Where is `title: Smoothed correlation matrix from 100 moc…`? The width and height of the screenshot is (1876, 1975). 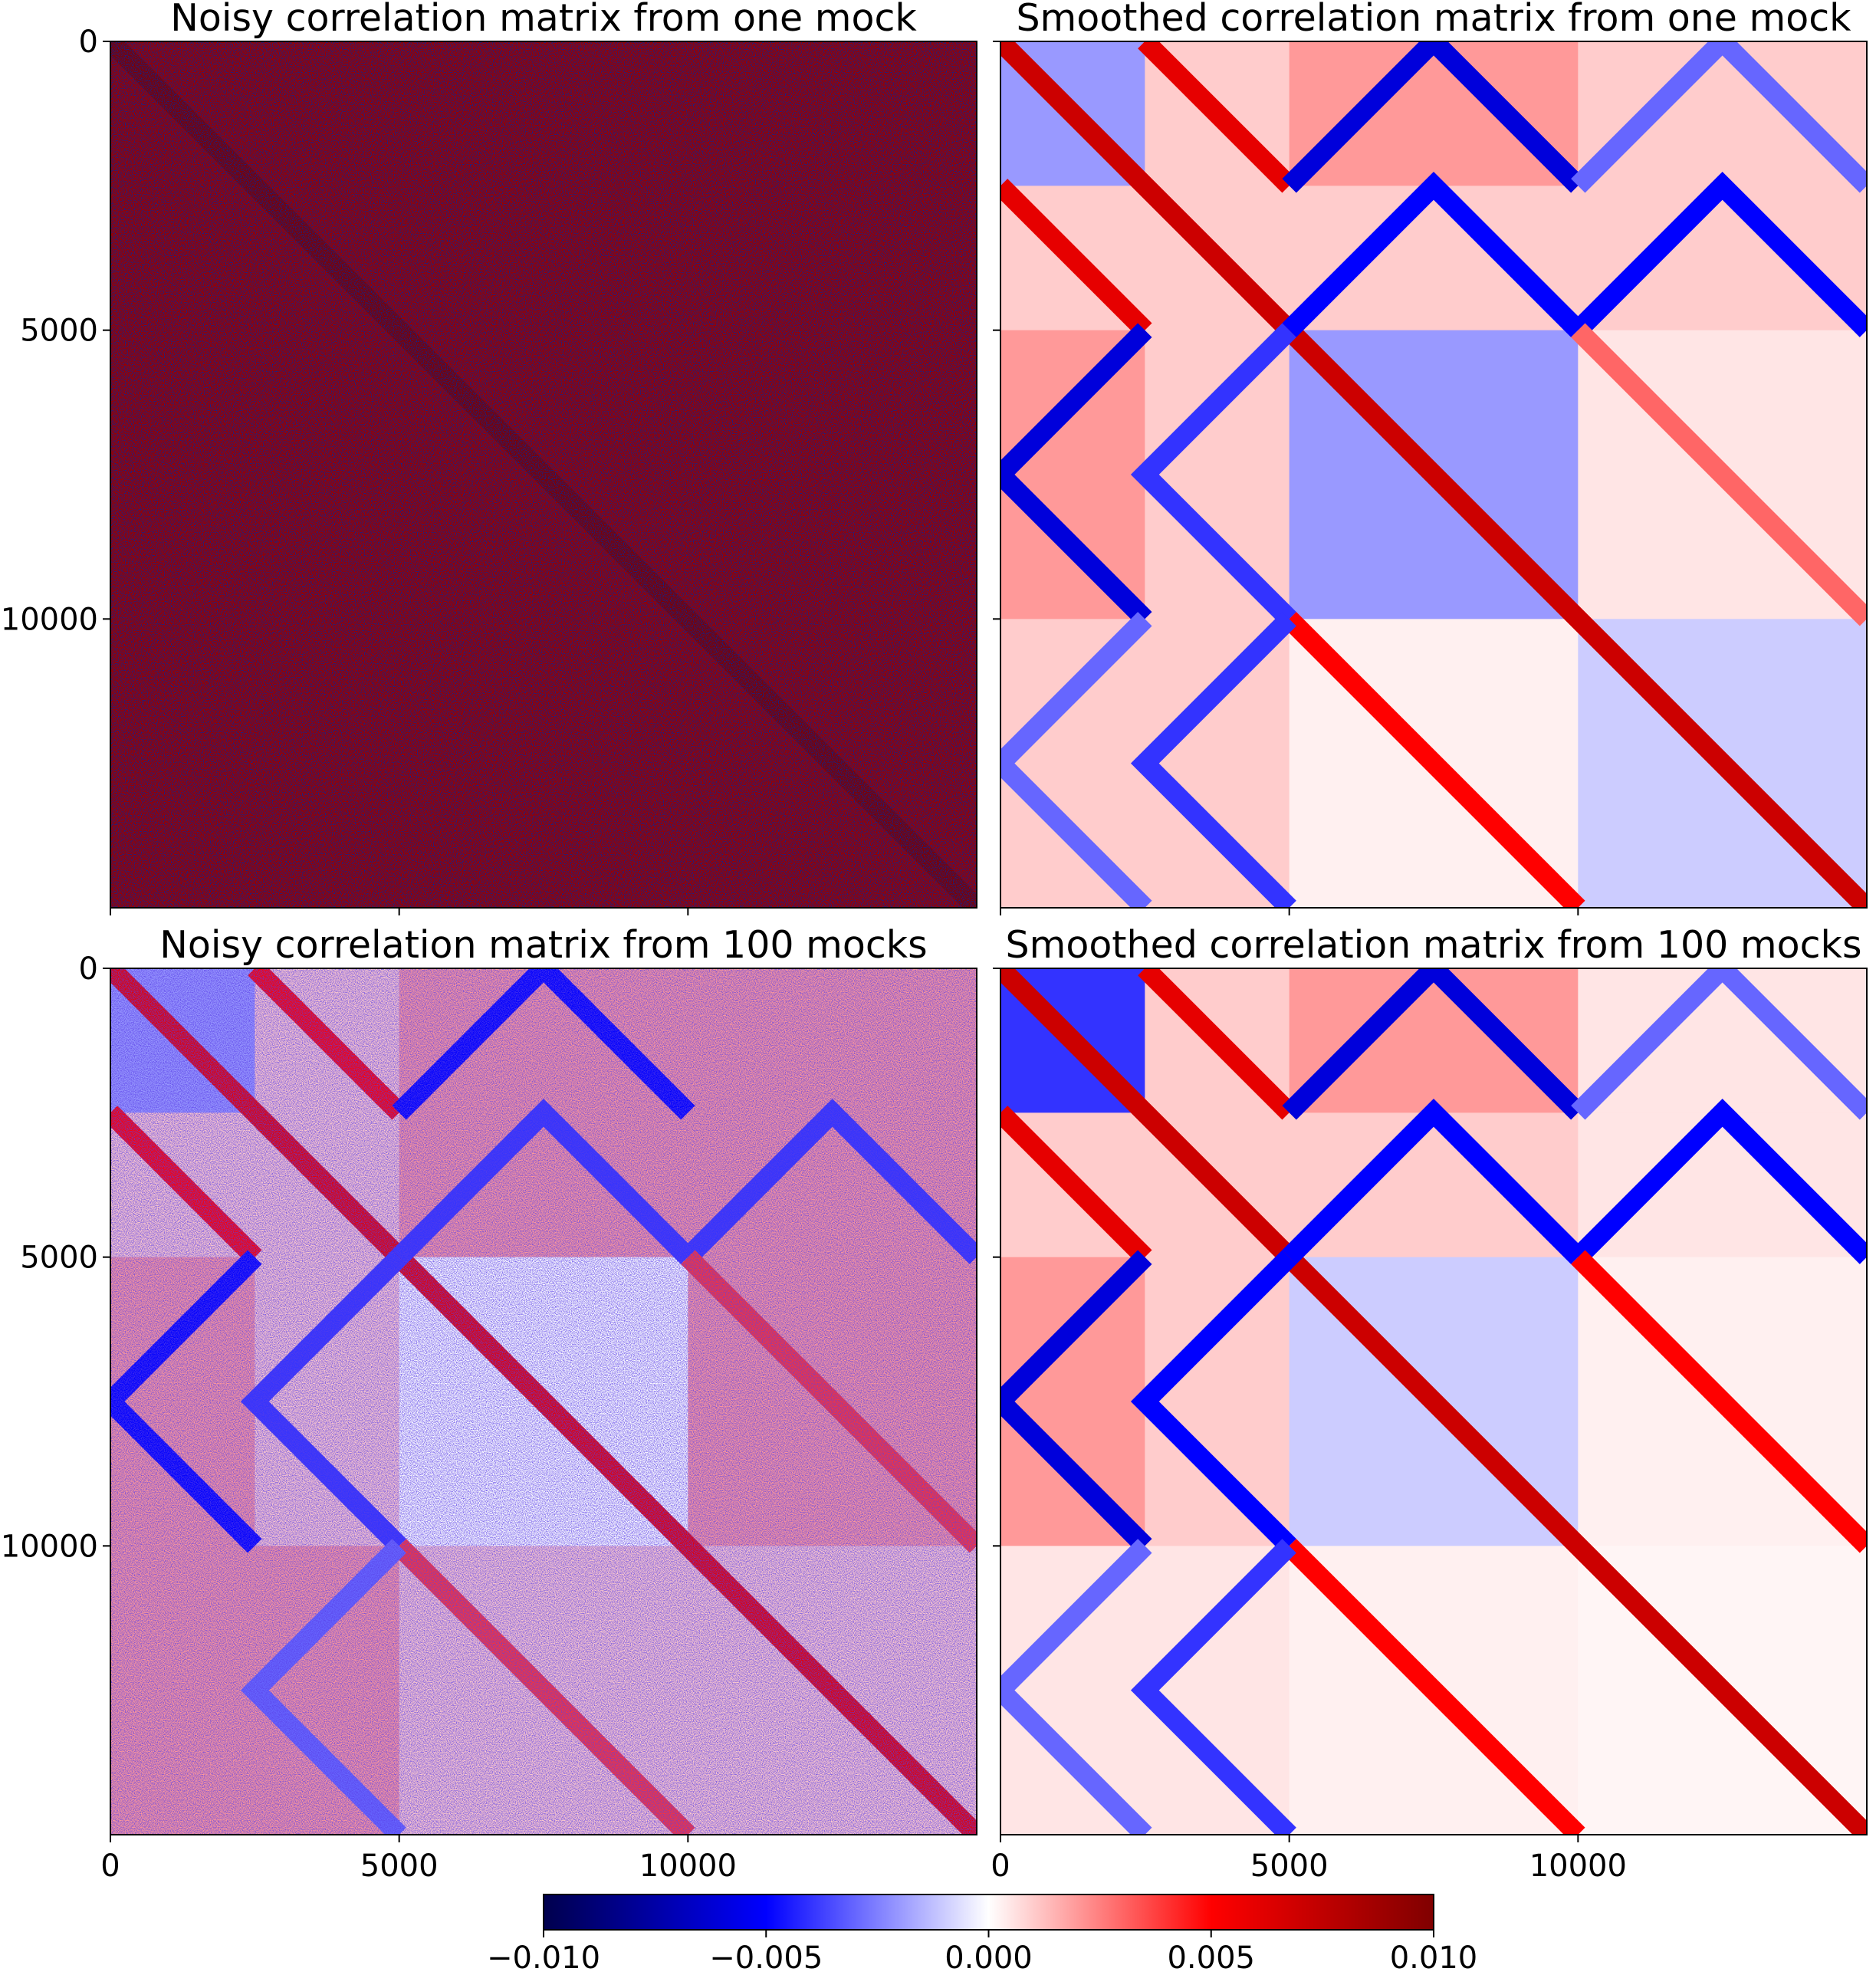 title: Smoothed correlation matrix from 100 moc… is located at coordinates (1434, 945).